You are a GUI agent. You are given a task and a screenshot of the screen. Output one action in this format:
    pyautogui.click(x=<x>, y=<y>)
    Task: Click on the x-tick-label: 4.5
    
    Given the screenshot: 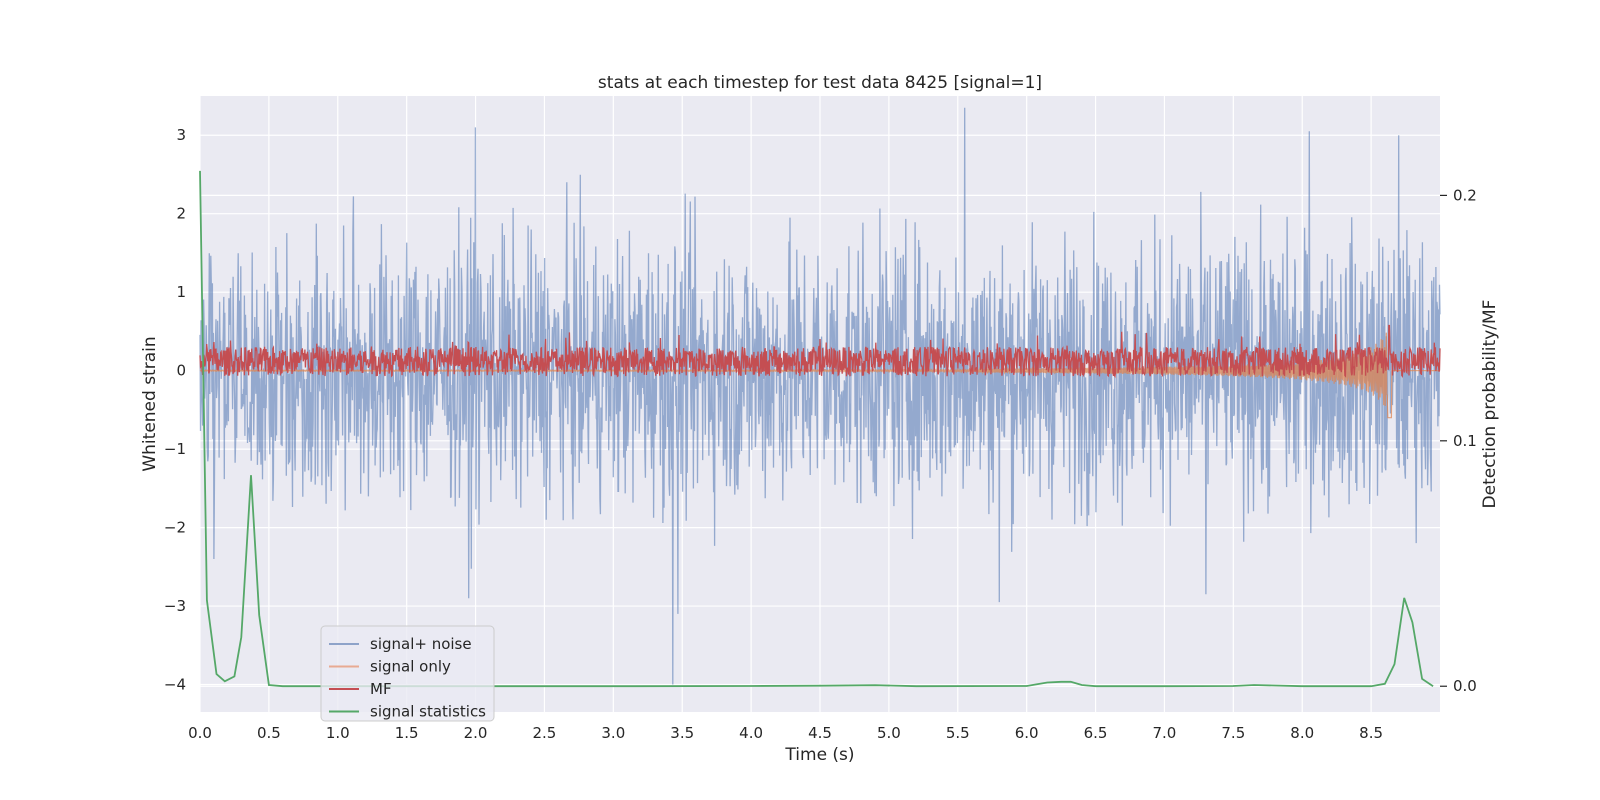 What is the action you would take?
    pyautogui.click(x=820, y=733)
    